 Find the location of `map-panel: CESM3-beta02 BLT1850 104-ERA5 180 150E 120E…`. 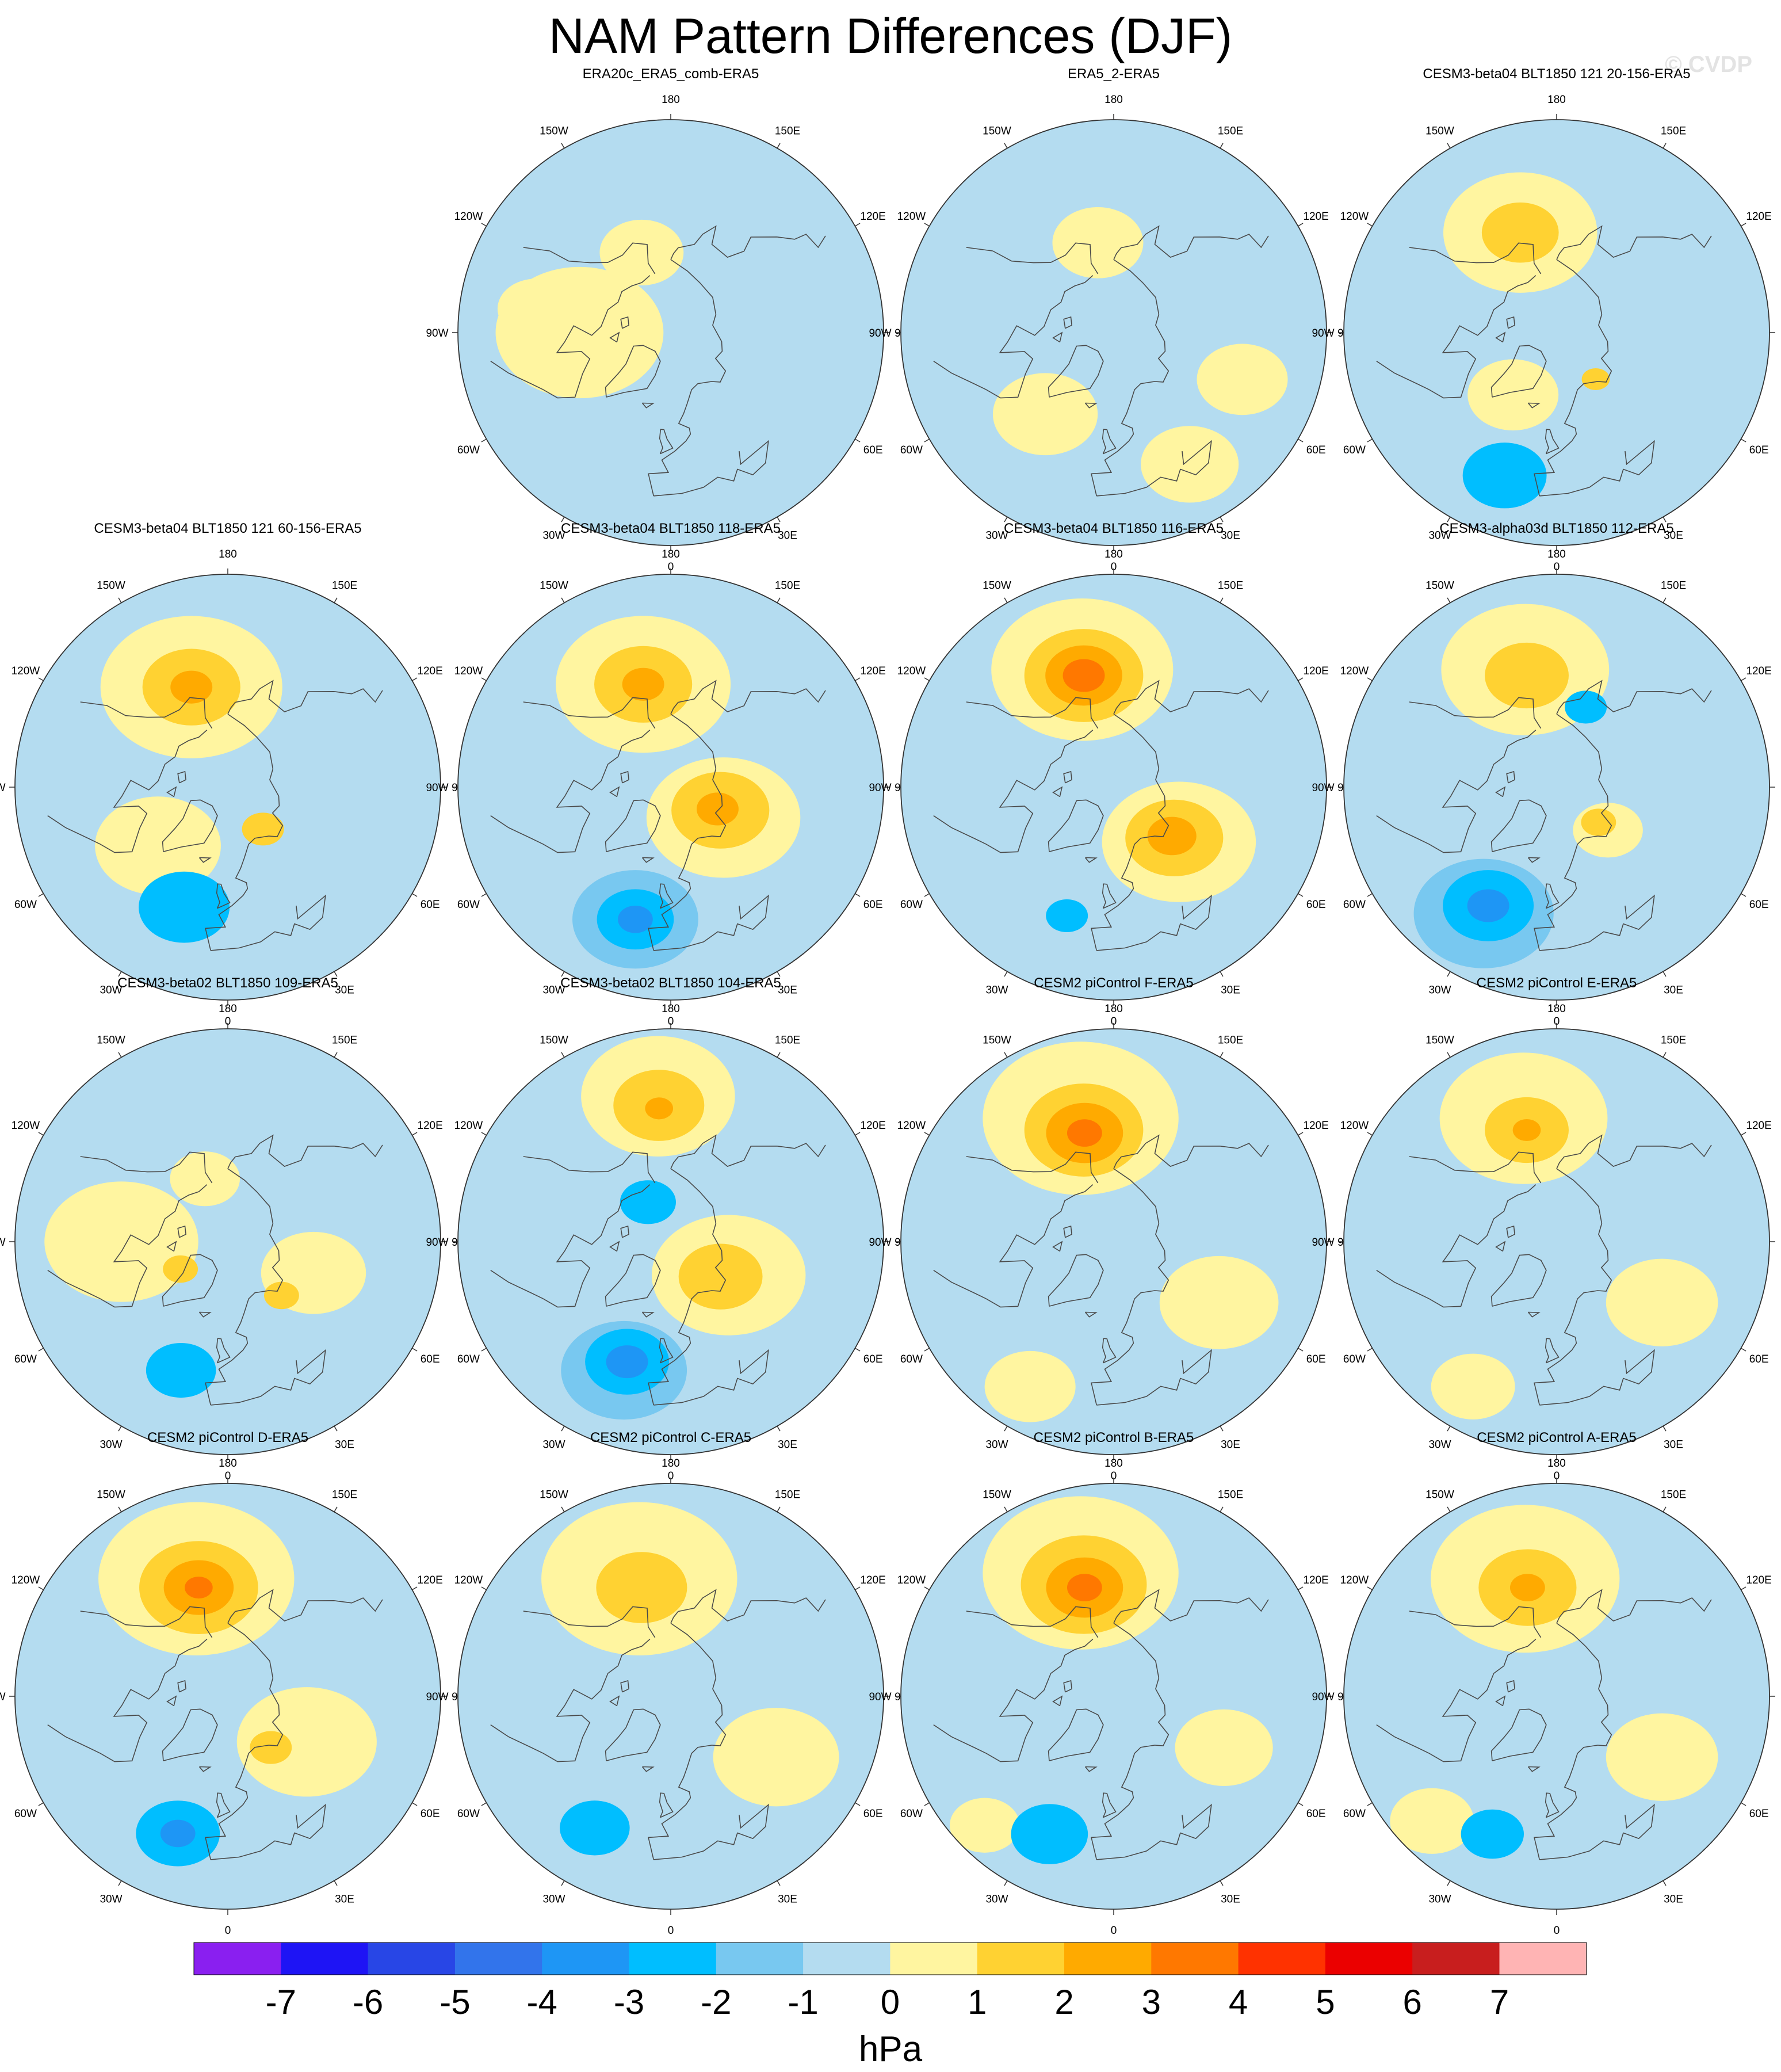

map-panel: CESM3-beta02 BLT1850 104-ERA5 180 150E 120E… is located at coordinates (670, 1229).